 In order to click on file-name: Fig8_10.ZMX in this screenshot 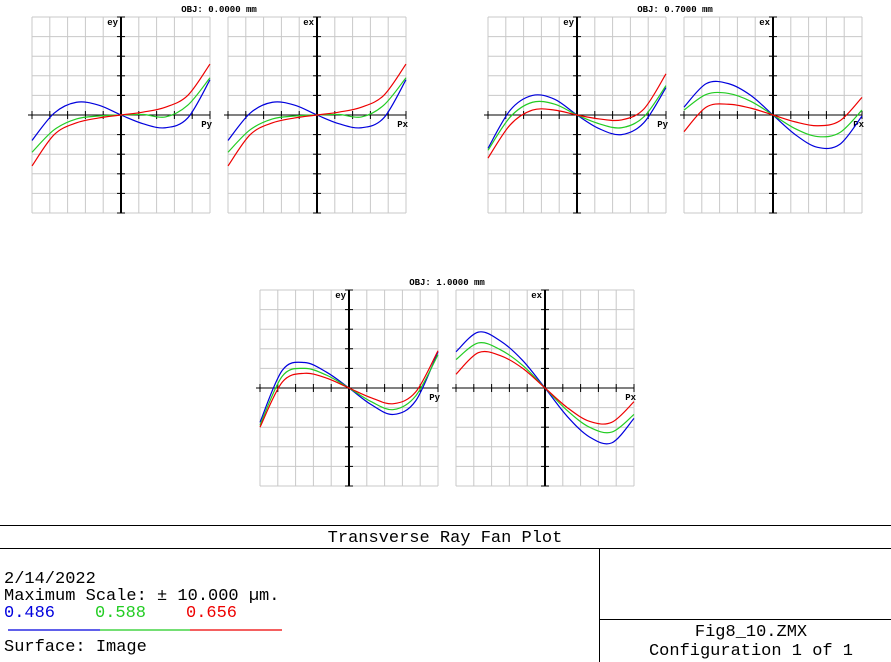, I will do `click(751, 632)`.